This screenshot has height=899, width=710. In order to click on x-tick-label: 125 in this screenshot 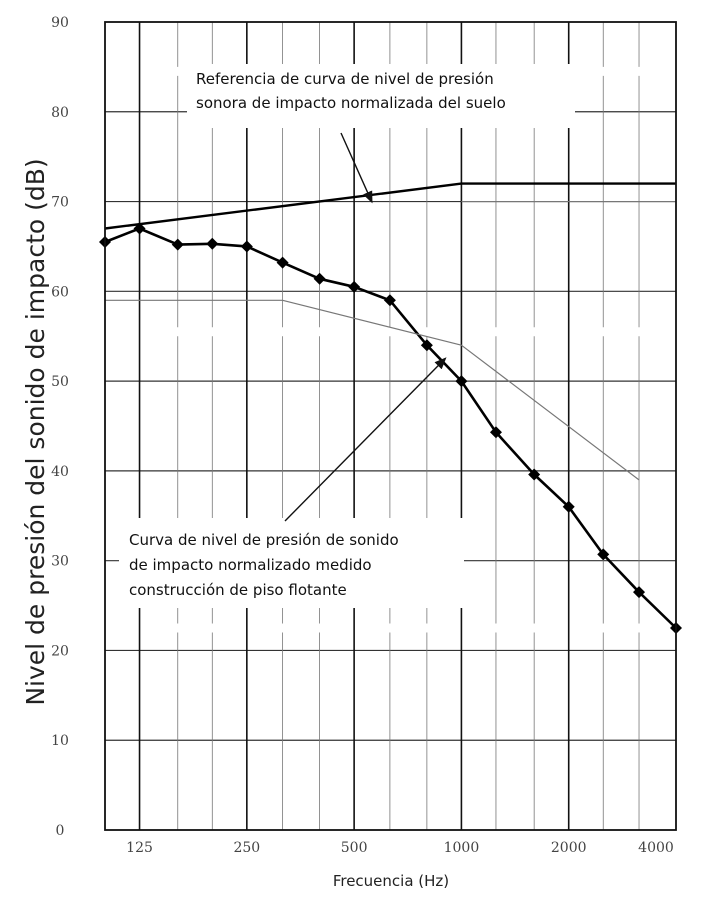, I will do `click(139, 848)`.